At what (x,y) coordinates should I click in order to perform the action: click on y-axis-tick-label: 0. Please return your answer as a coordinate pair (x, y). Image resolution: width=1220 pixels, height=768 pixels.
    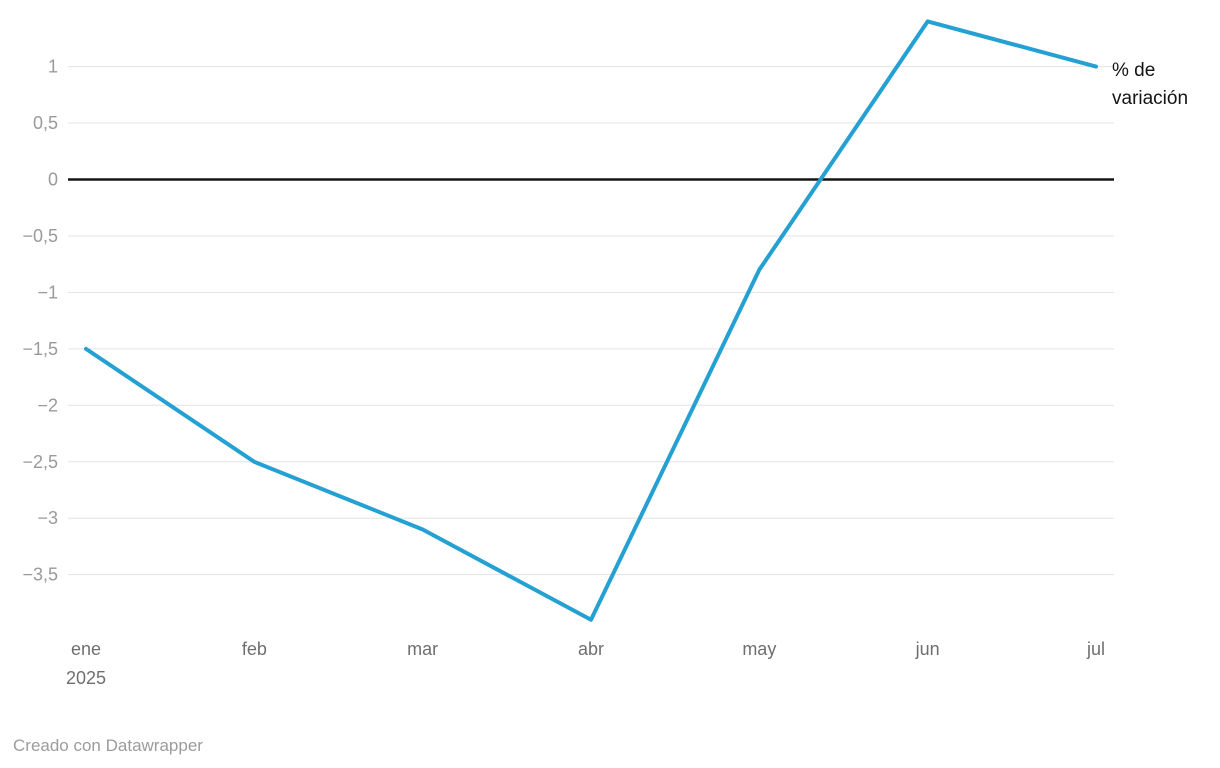
    Looking at the image, I should click on (53, 180).